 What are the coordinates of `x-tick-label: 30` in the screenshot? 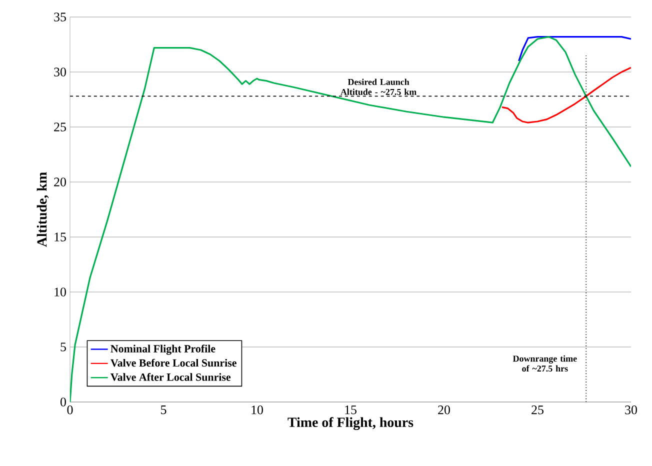 It's located at (631, 410).